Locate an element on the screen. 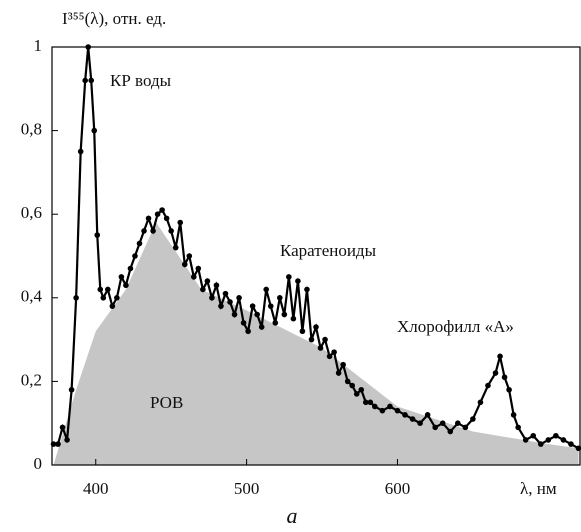 The height and width of the screenshot is (532, 581). x-axis-label: λ, нм is located at coordinates (538, 488).